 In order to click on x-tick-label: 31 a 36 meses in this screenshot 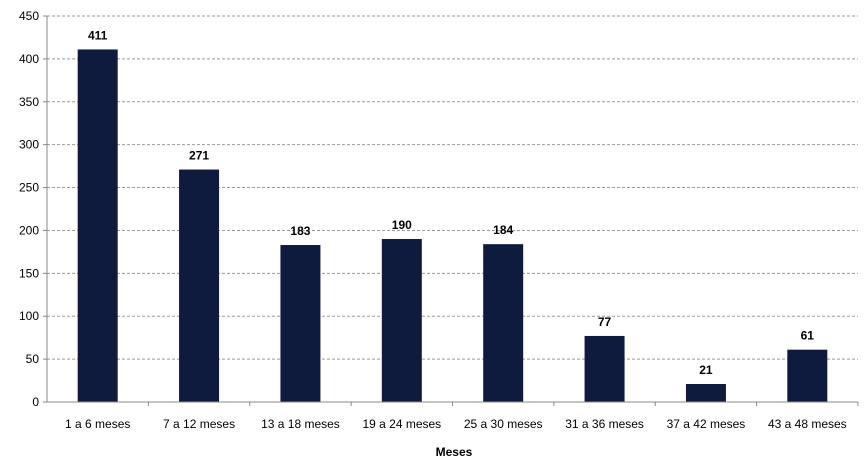, I will do `click(604, 424)`.